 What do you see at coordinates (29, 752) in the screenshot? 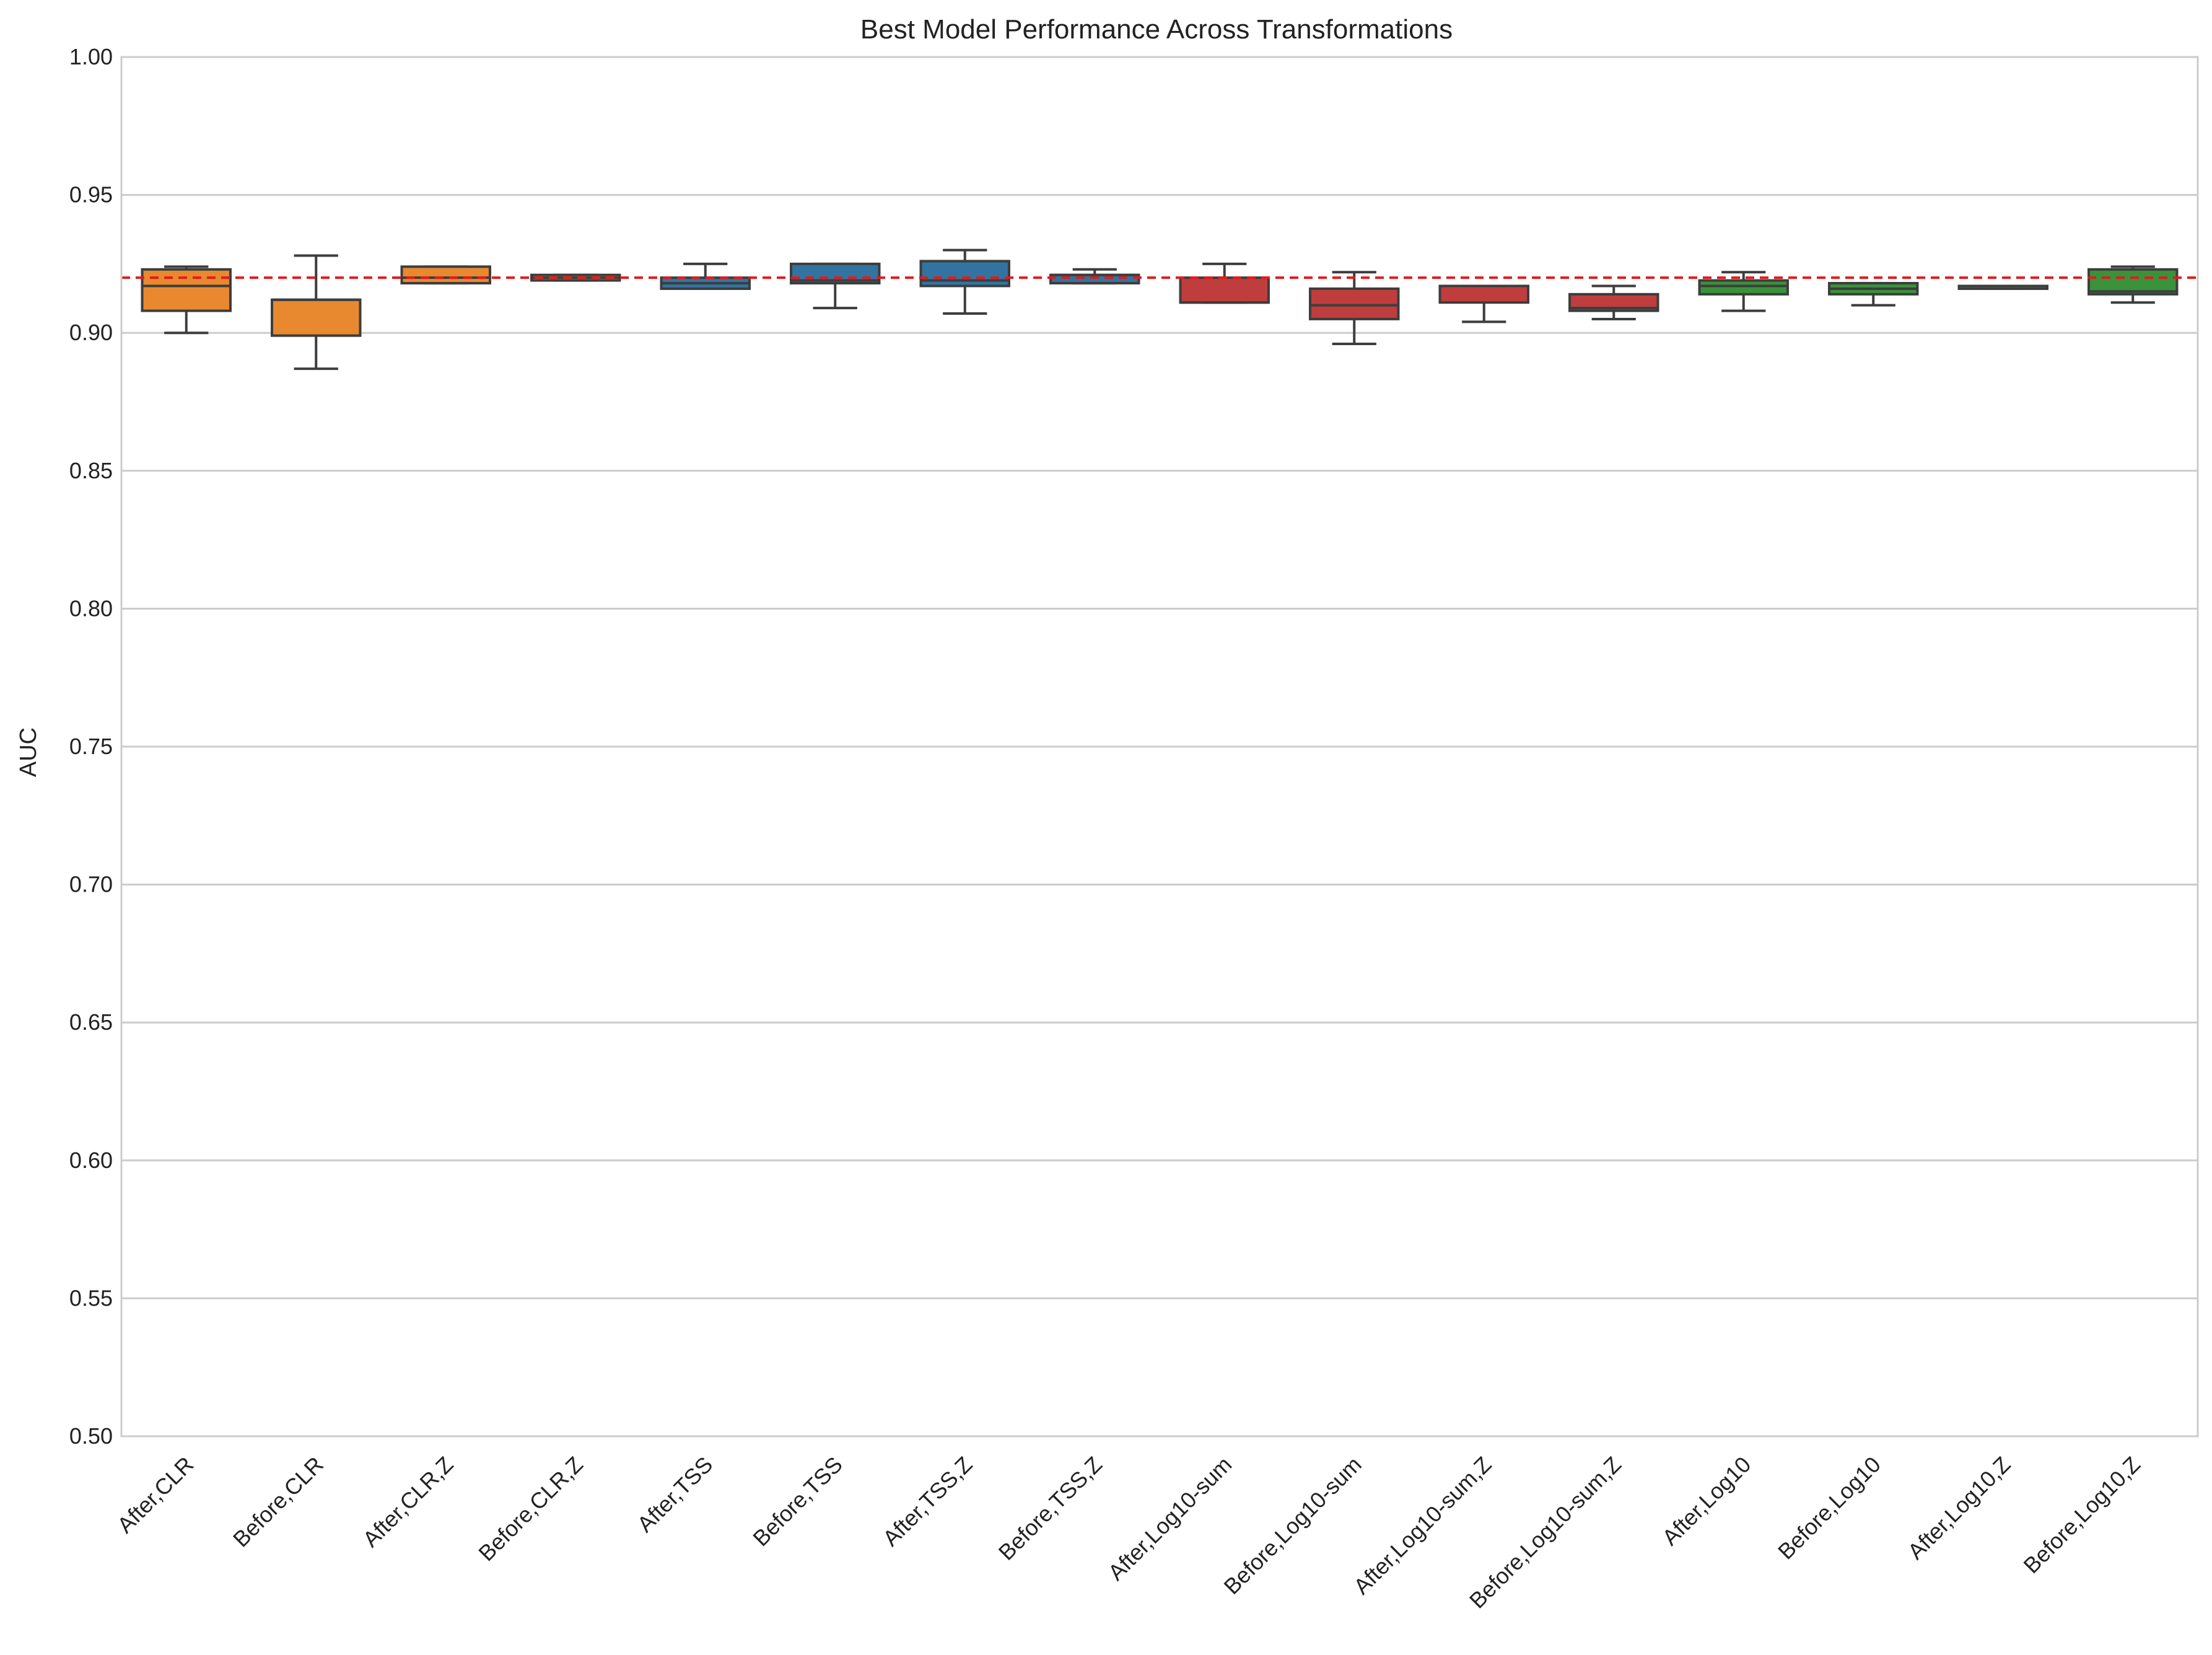
I see `y-axis-label: AUC` at bounding box center [29, 752].